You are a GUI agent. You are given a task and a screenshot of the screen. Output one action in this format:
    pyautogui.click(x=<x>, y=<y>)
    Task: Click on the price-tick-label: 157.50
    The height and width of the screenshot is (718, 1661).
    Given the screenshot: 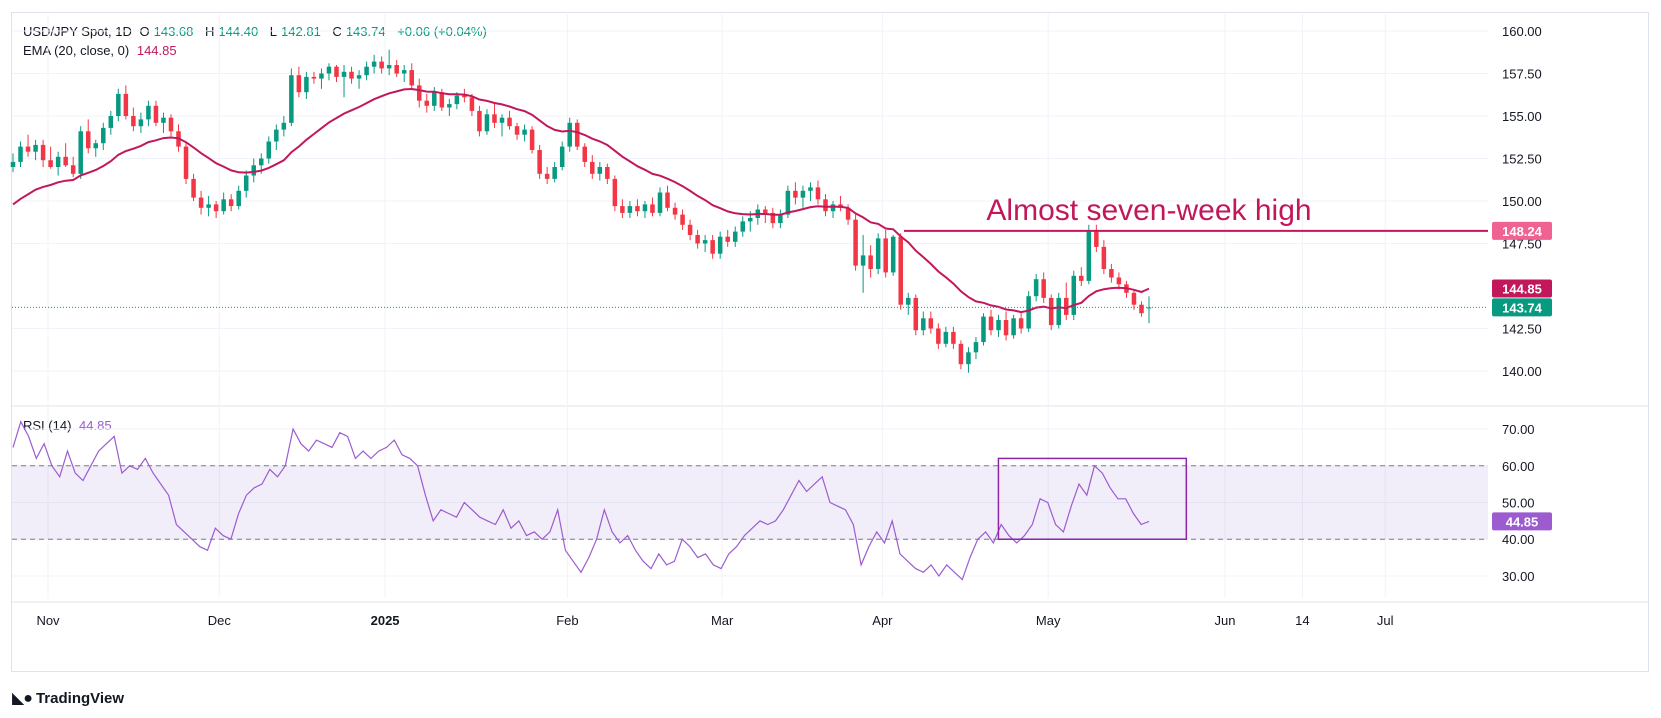 What is the action you would take?
    pyautogui.click(x=1522, y=74)
    